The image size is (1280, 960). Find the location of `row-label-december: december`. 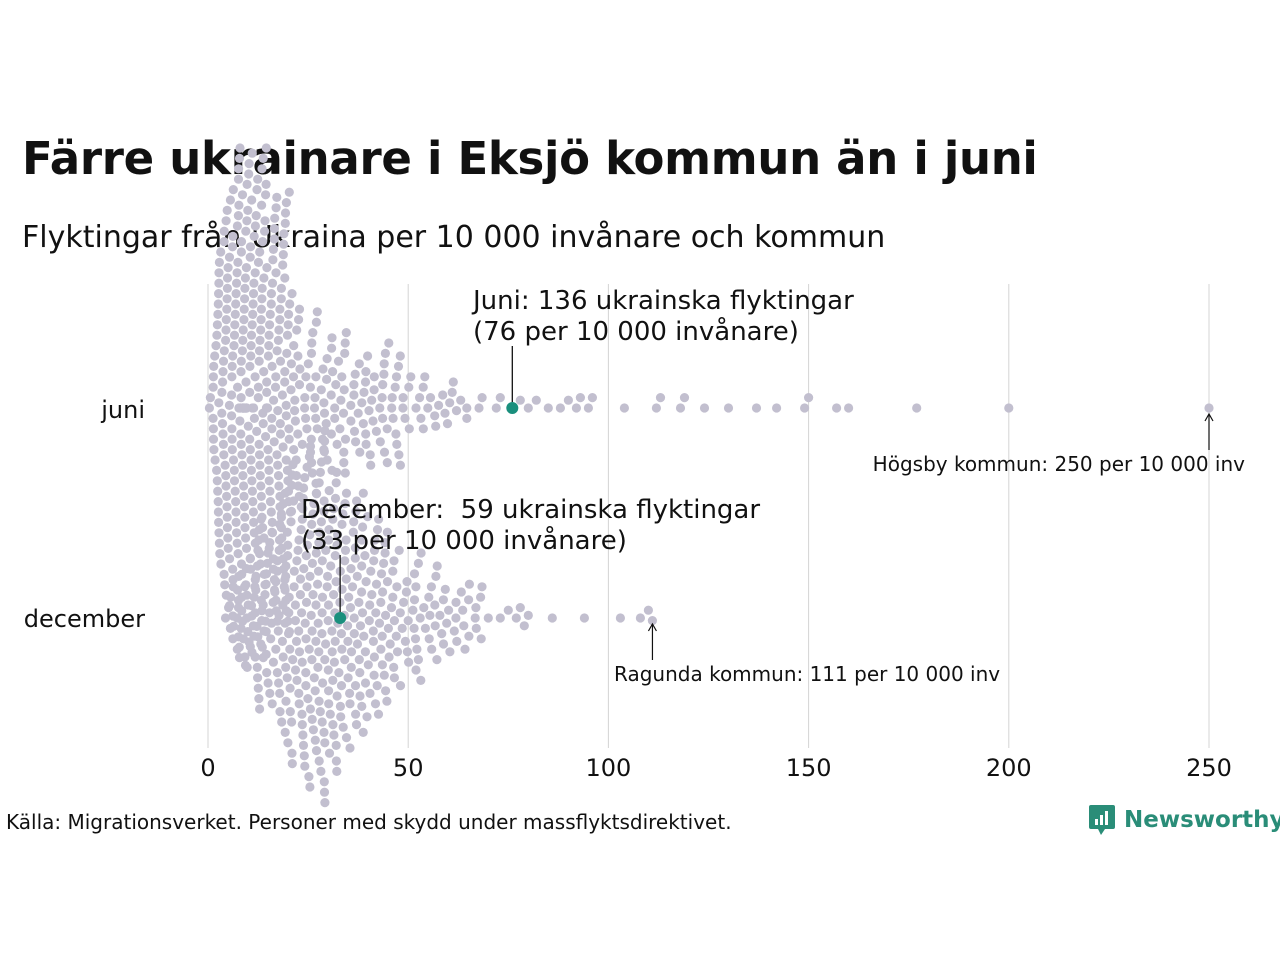

row-label-december: december is located at coordinates (84, 619).